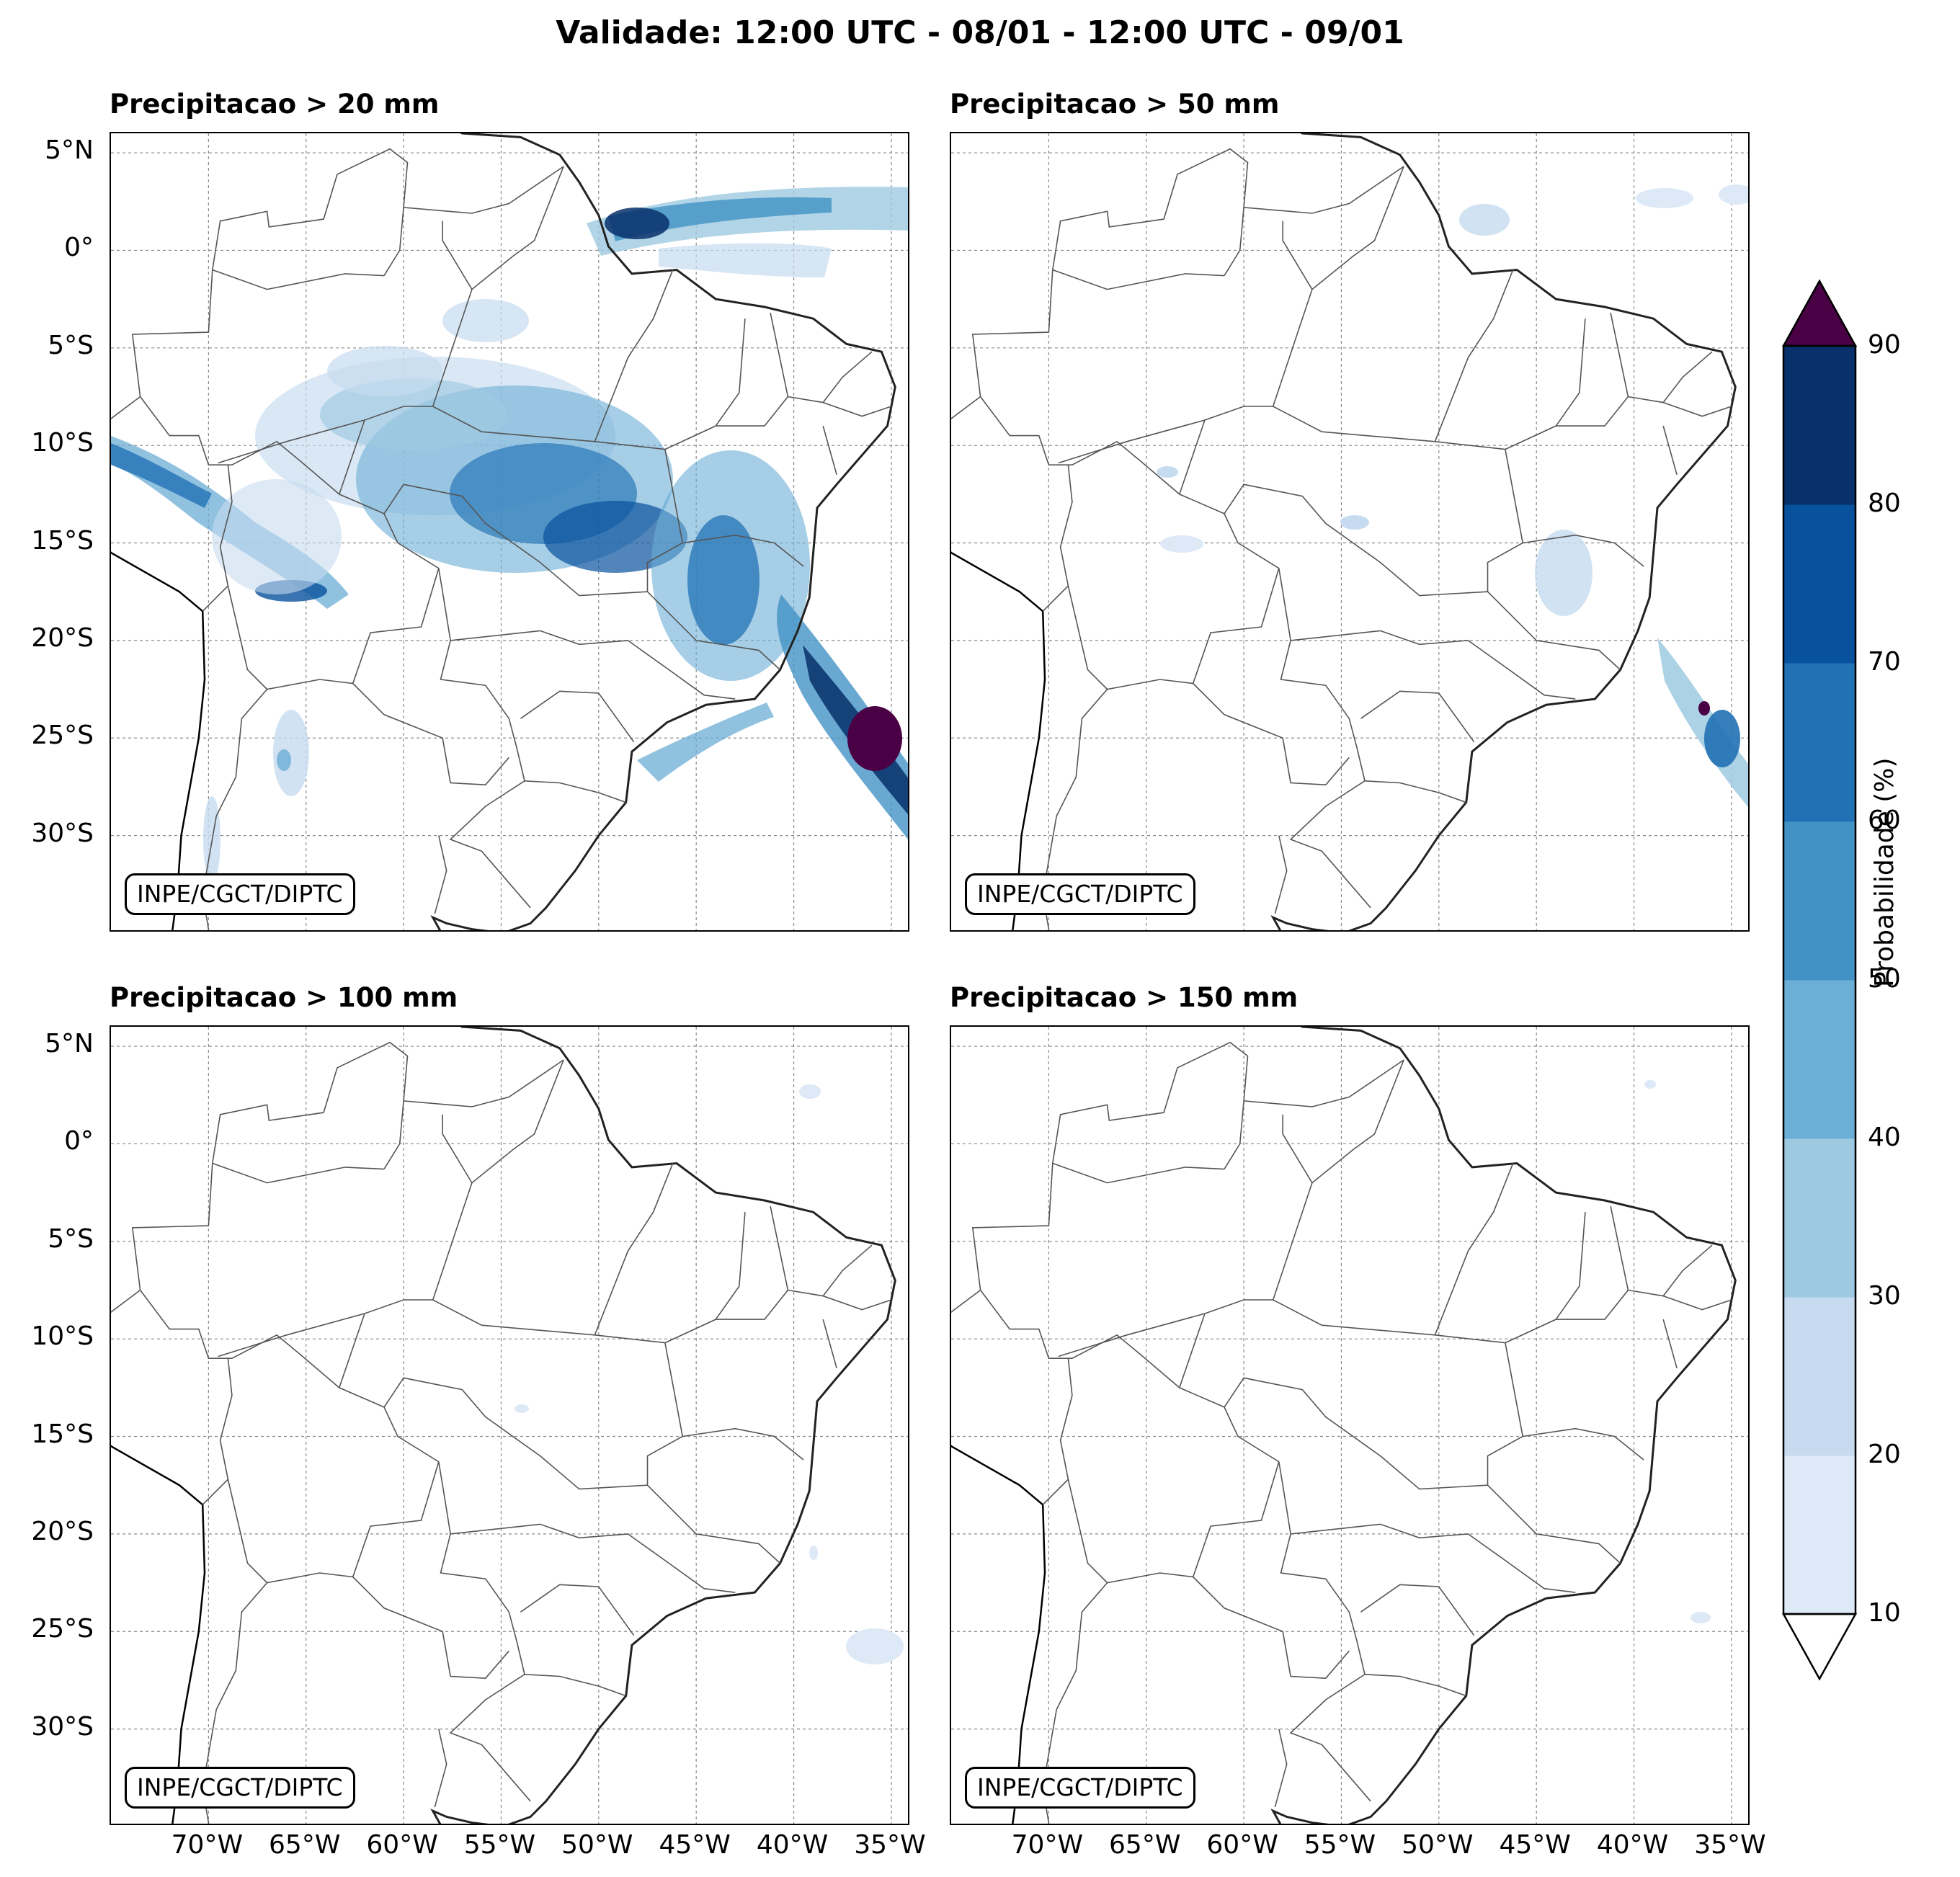  Describe the element at coordinates (62, 1629) in the screenshot. I see `lat-label: 25°S` at that location.